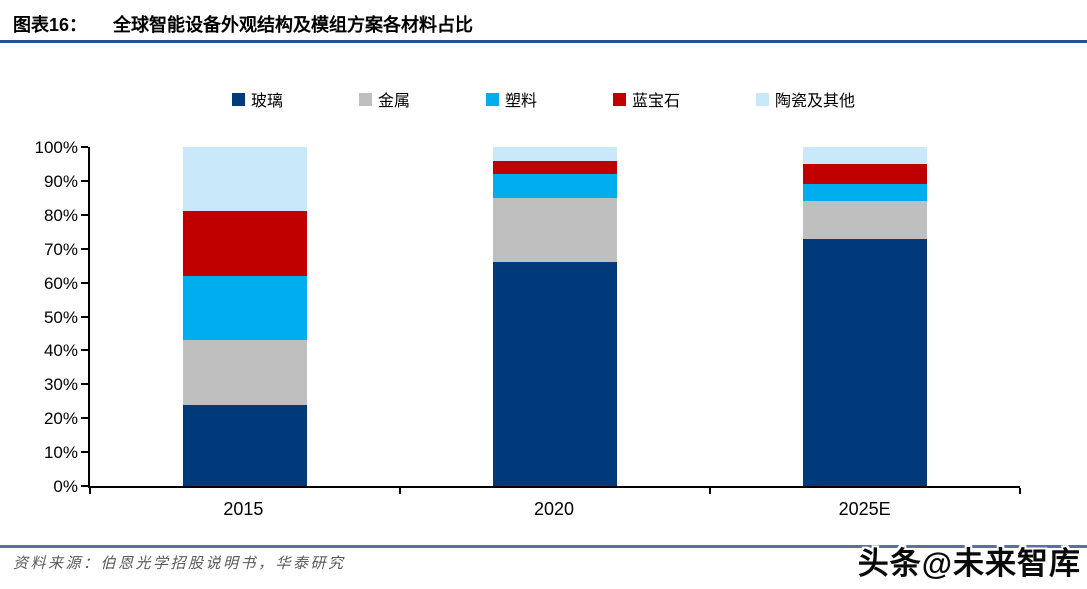 The height and width of the screenshot is (589, 1087). Describe the element at coordinates (60, 453) in the screenshot. I see `y-tick-label: 10%` at that location.